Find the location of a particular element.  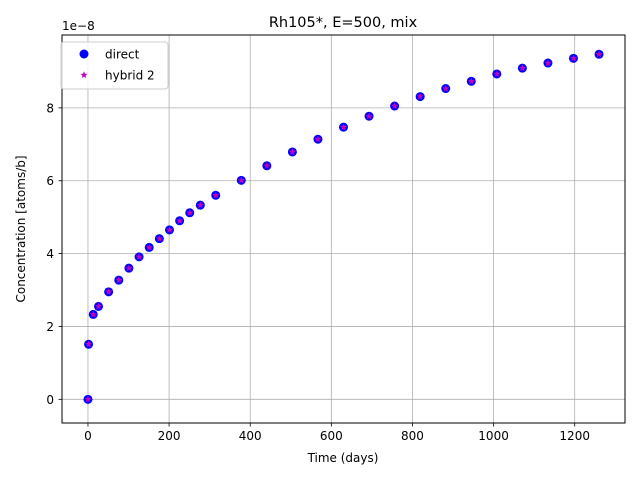

legend: direct hybrid 2 is located at coordinates (114, 65).